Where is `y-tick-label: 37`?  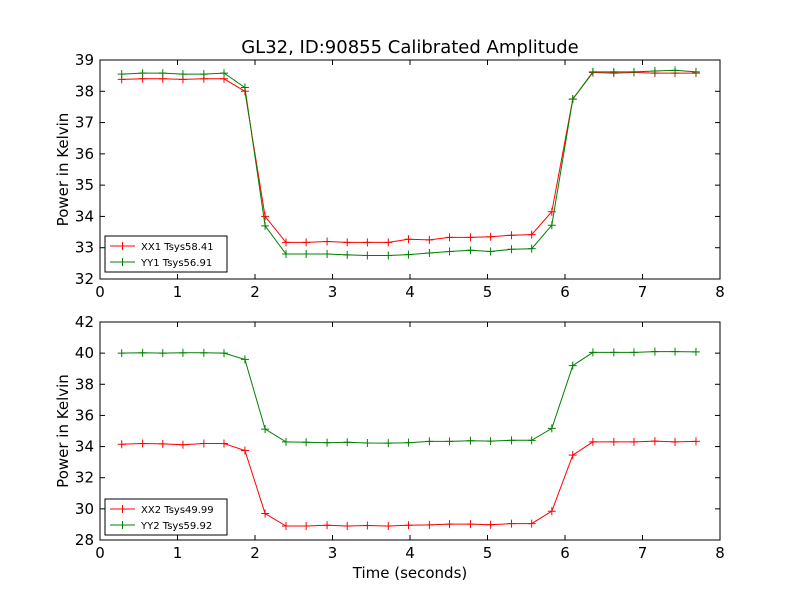 y-tick-label: 37 is located at coordinates (84, 123).